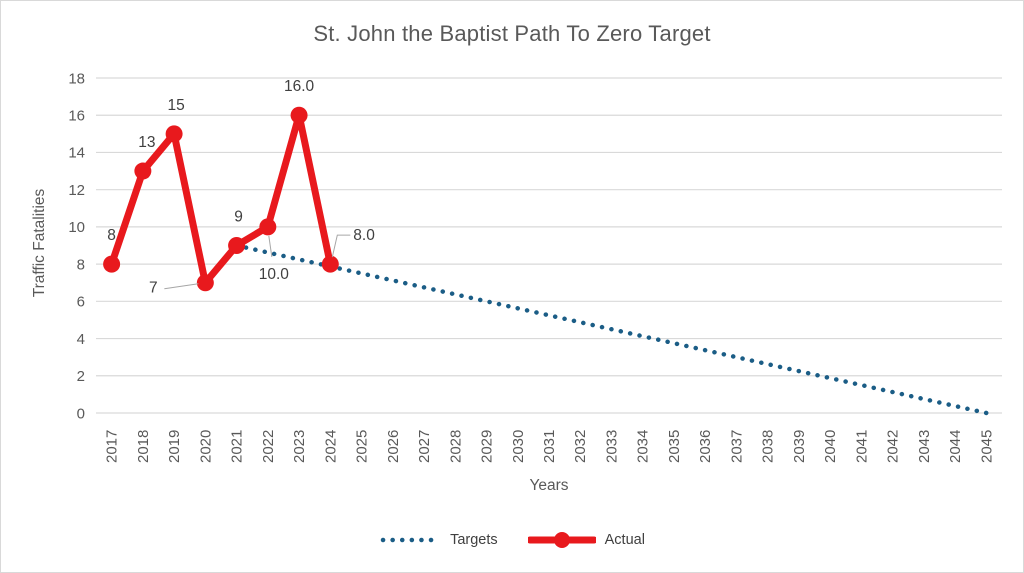 This screenshot has height=573, width=1024. Describe the element at coordinates (424, 446) in the screenshot. I see `x-tick-label: 2027` at that location.